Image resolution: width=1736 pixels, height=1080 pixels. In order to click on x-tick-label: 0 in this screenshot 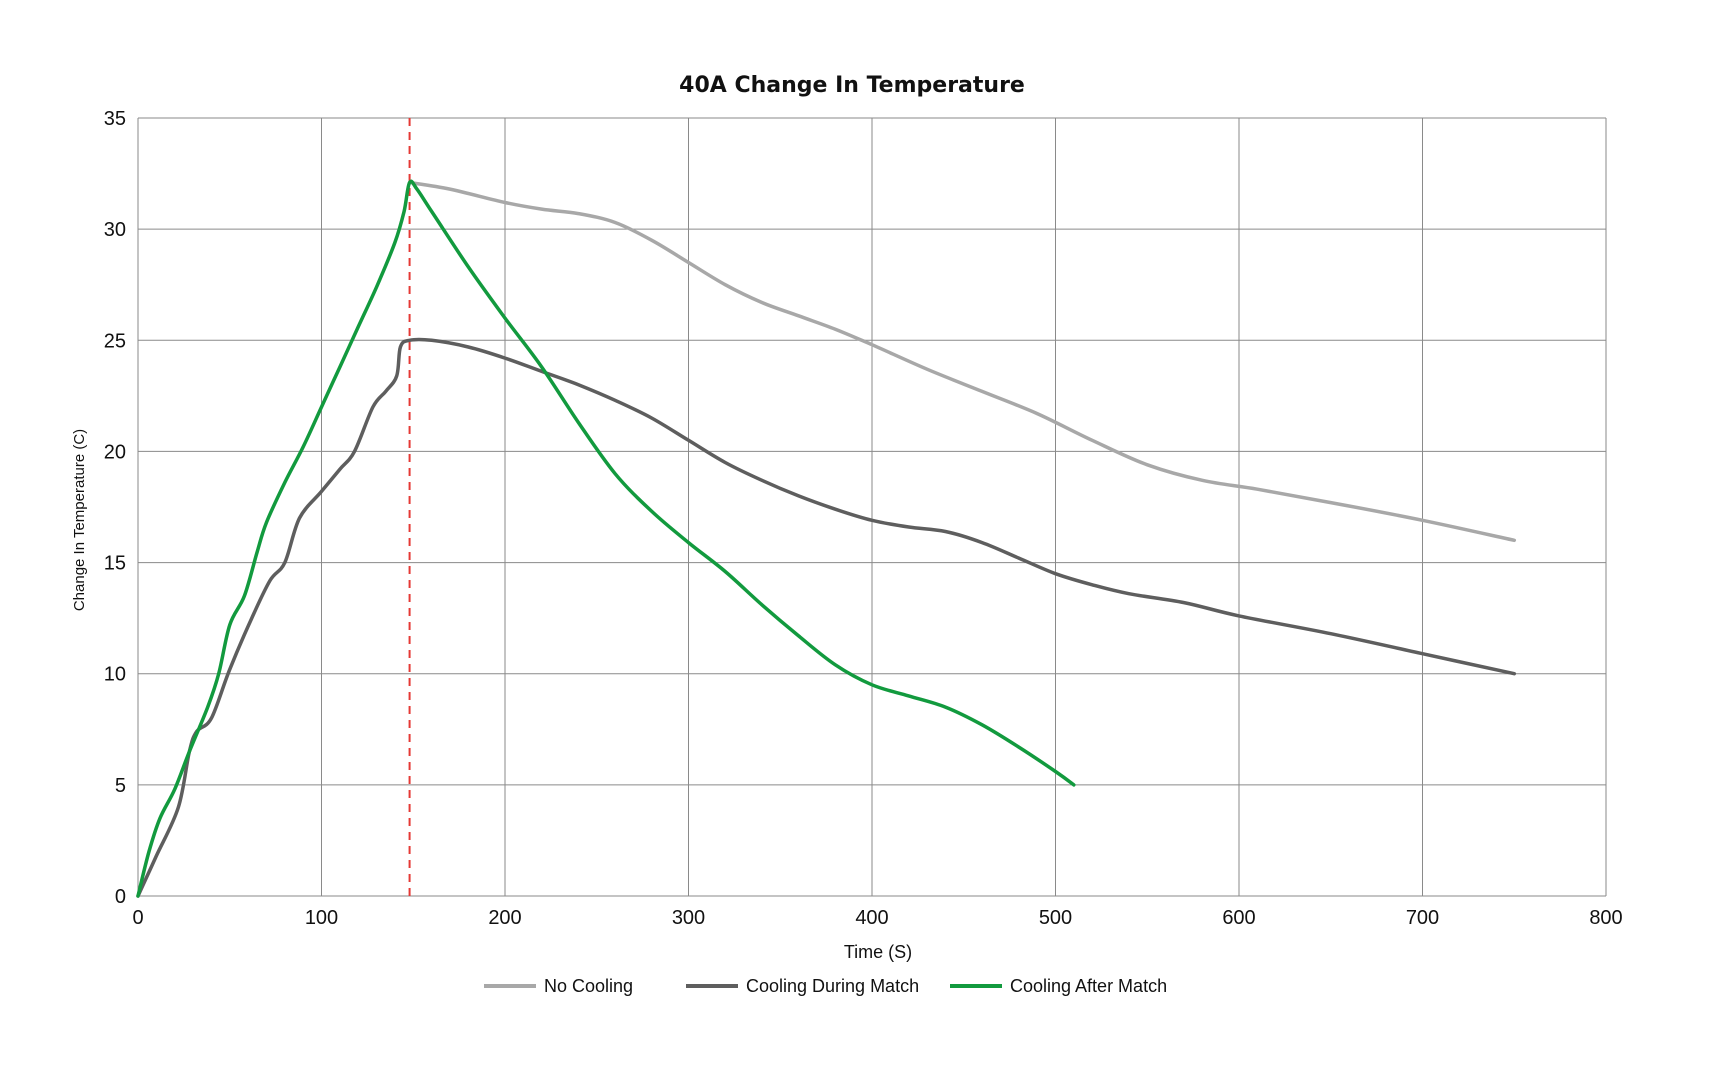, I will do `click(137, 918)`.